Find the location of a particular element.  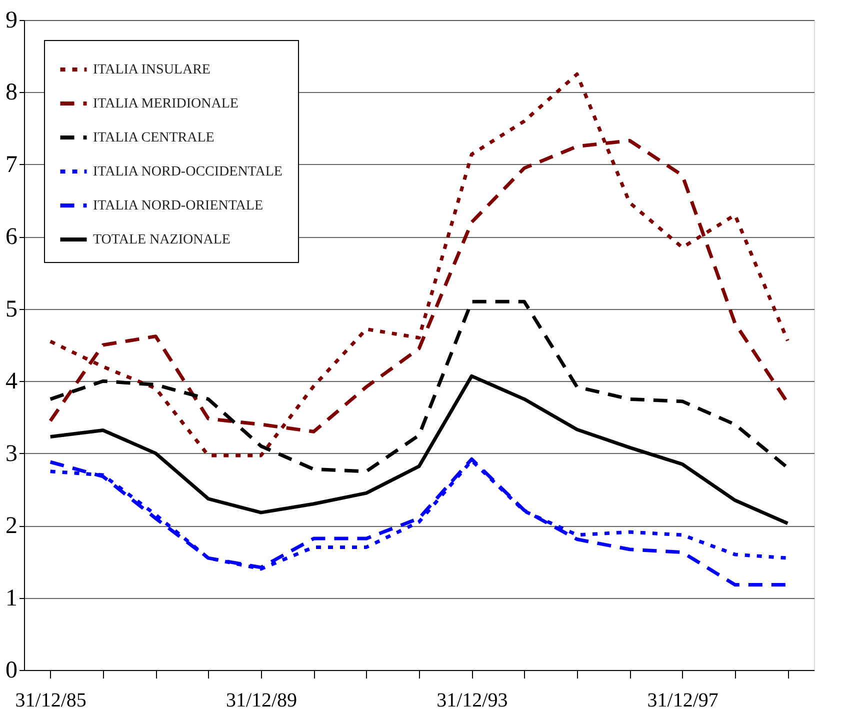

y-tick-label: 7 is located at coordinates (12, 165).